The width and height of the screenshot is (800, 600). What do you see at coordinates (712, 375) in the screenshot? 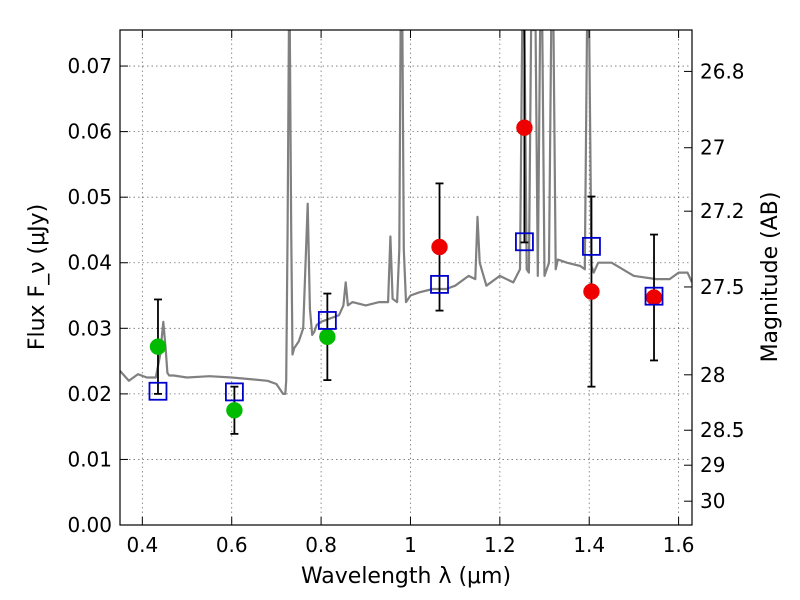
I see `y2-tick-label: 28` at bounding box center [712, 375].